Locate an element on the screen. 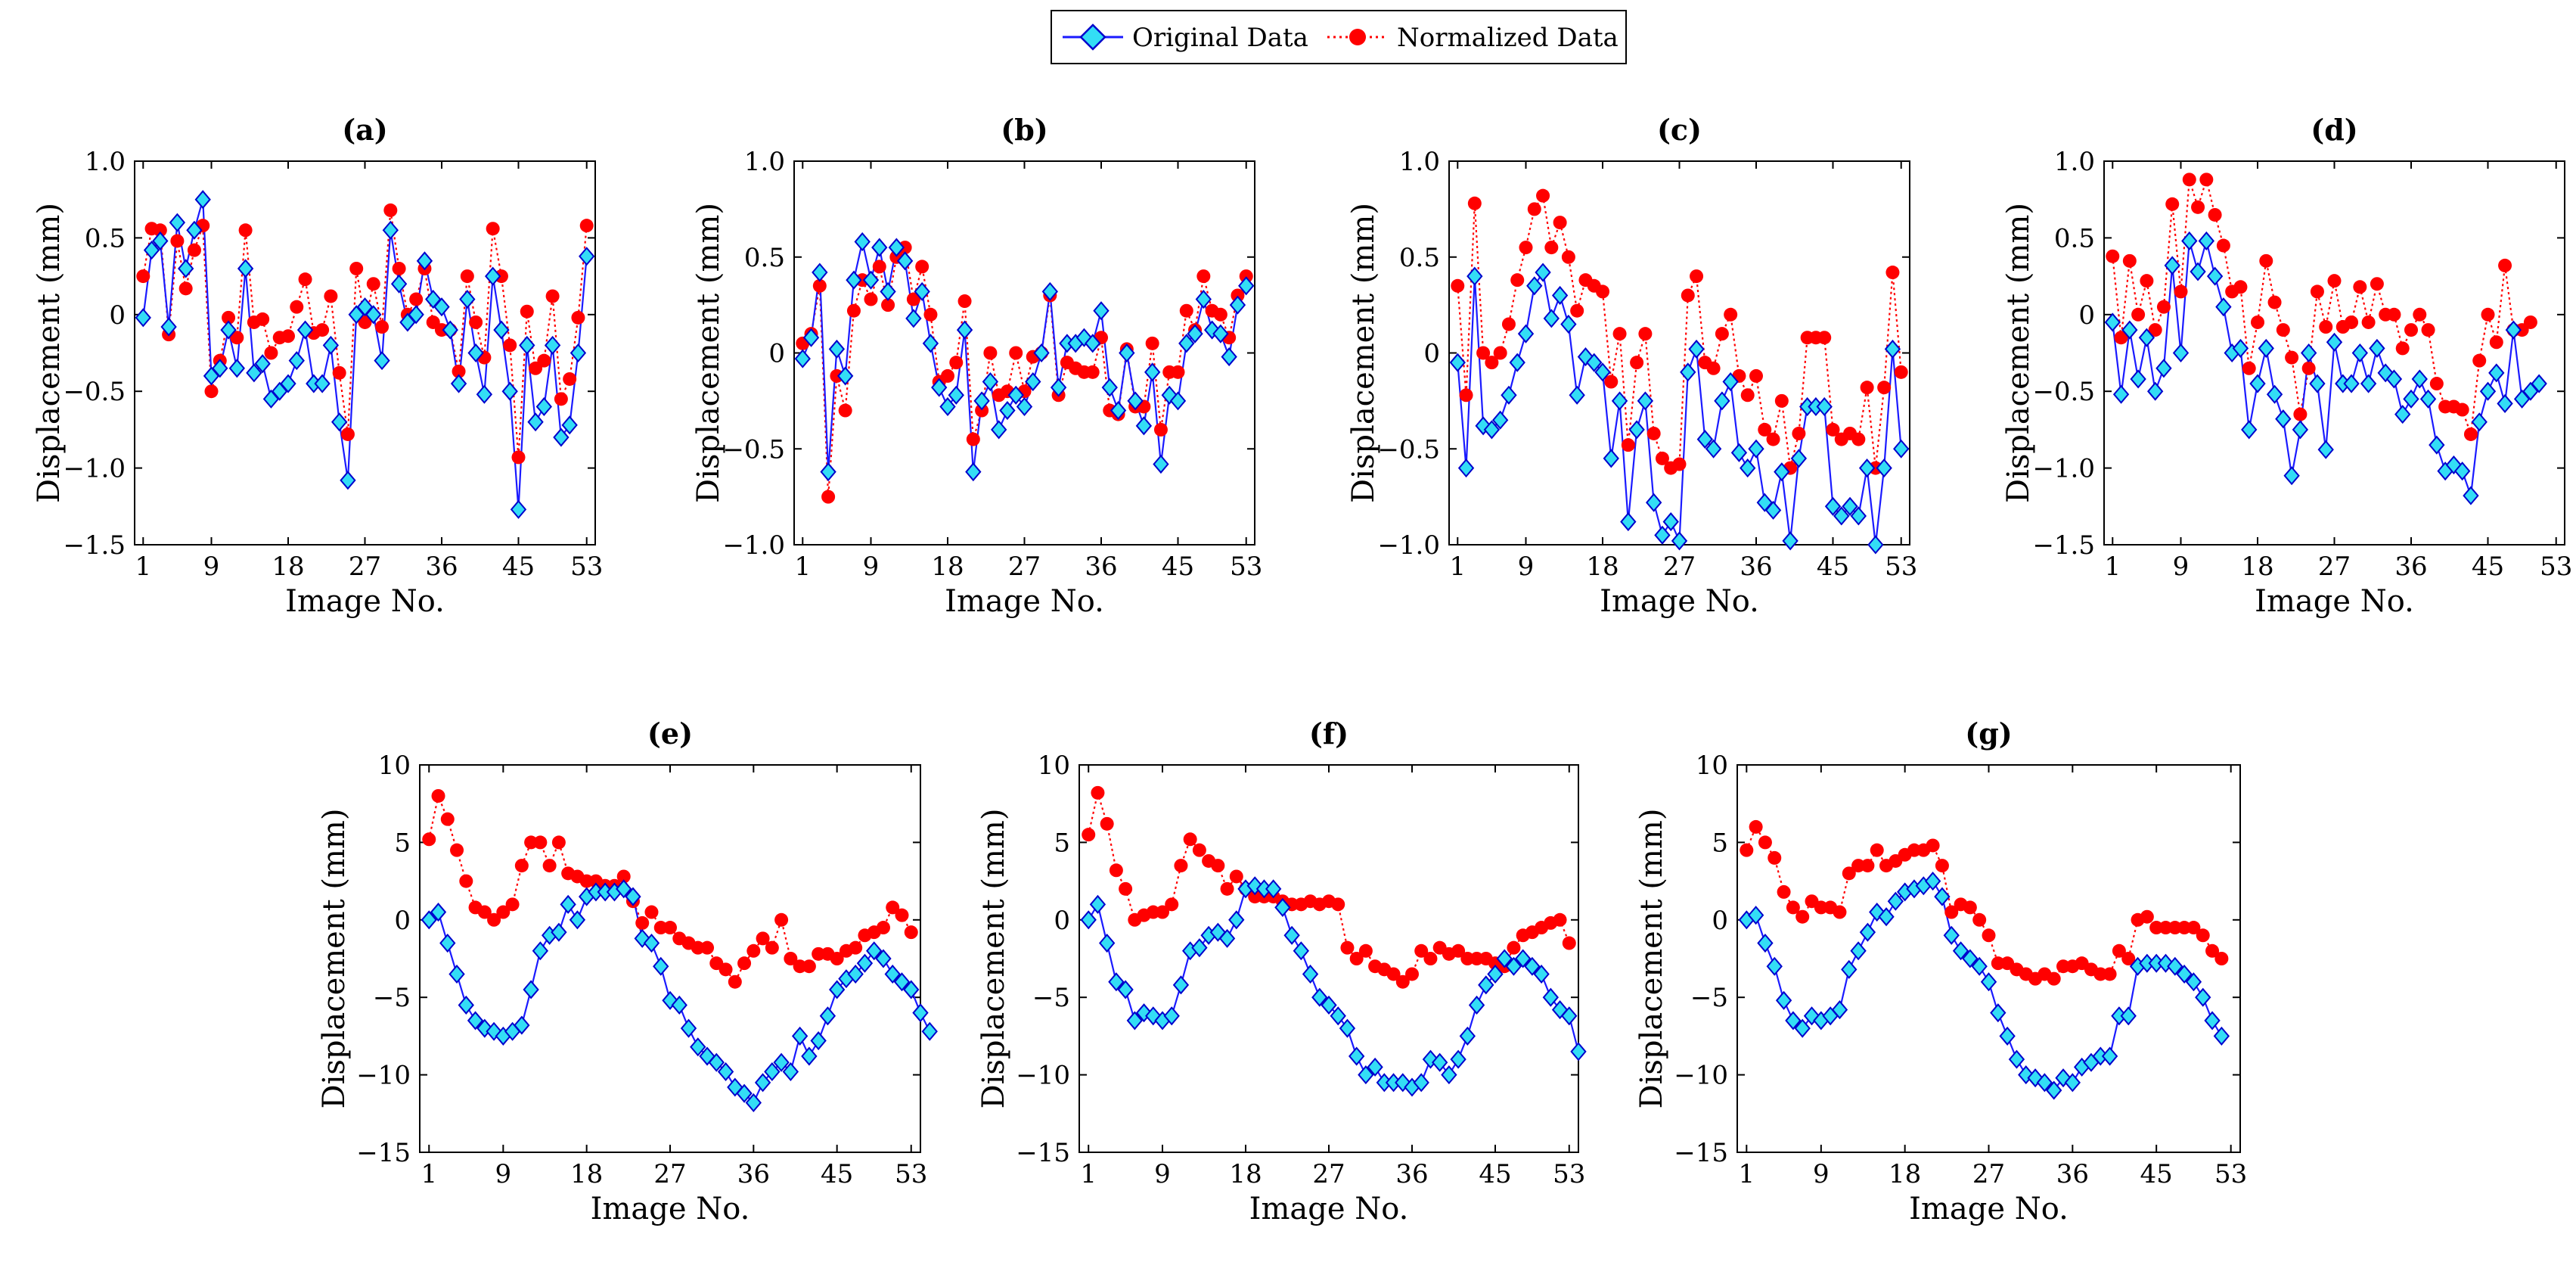  y-tick-label: 0.5 is located at coordinates (105, 238).